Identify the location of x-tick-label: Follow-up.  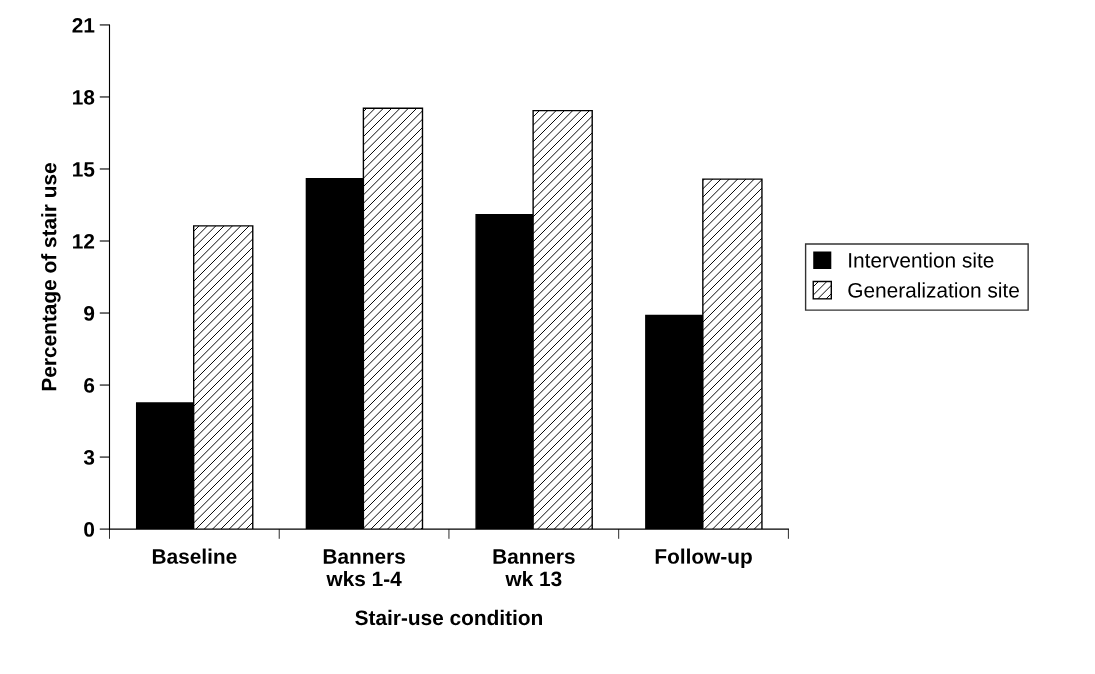
(703, 558).